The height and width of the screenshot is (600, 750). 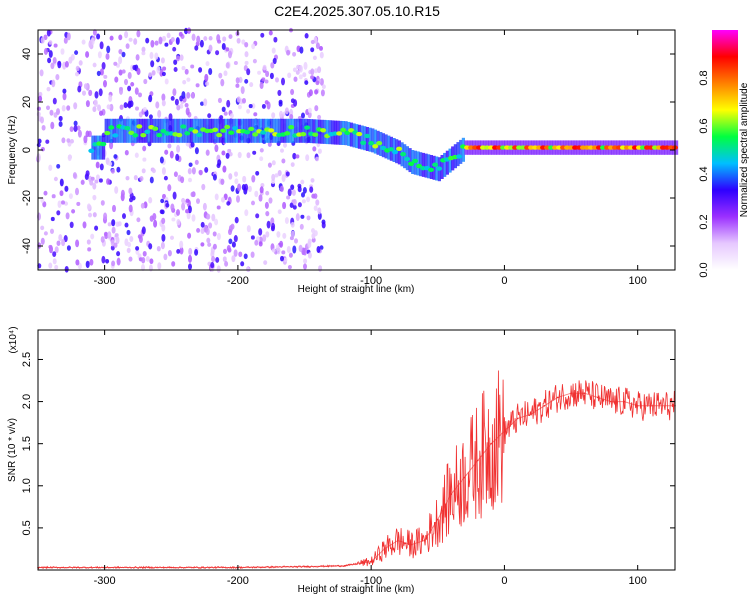 I want to click on spectrogram-x-axis-label: Height of straight line (km), so click(x=356, y=289).